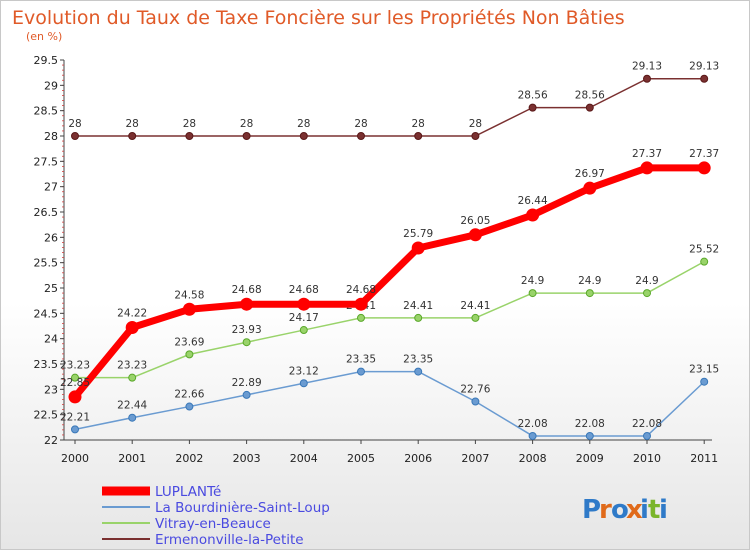  What do you see at coordinates (46, 212) in the screenshot?
I see `y-tick-label: 26.5` at bounding box center [46, 212].